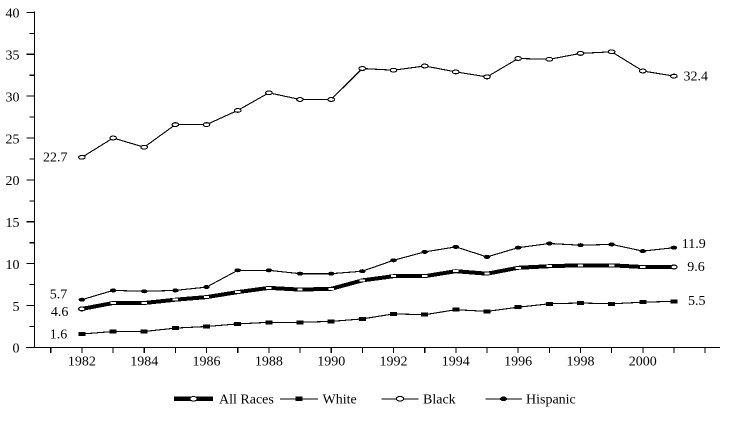  I want to click on svg-text: 22.7, so click(55, 157).